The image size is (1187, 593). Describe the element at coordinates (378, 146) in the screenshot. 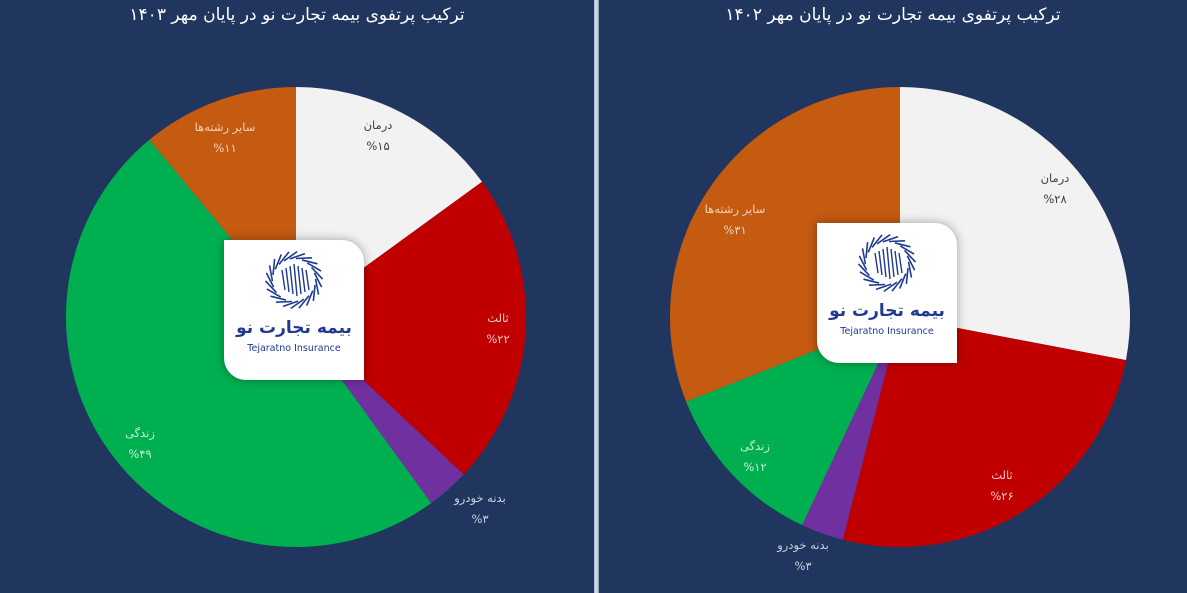

I see `label-value: %۱۵` at that location.